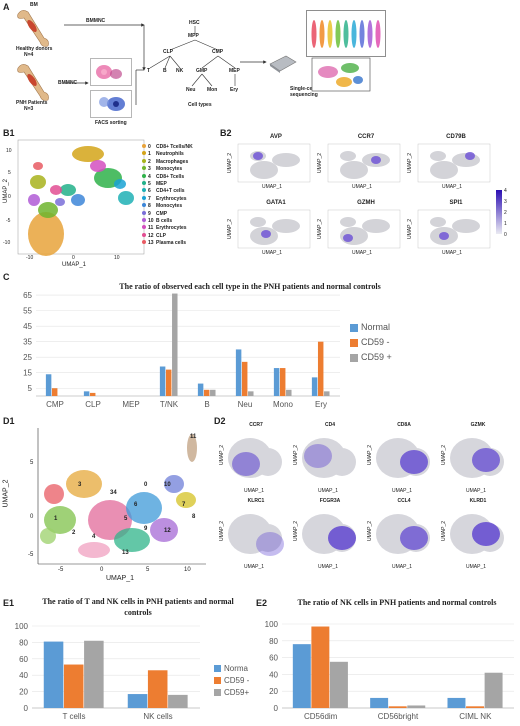  What do you see at coordinates (164, 199) in the screenshot?
I see `b1-legend-item: 7 Erythrocytes` at bounding box center [164, 199].